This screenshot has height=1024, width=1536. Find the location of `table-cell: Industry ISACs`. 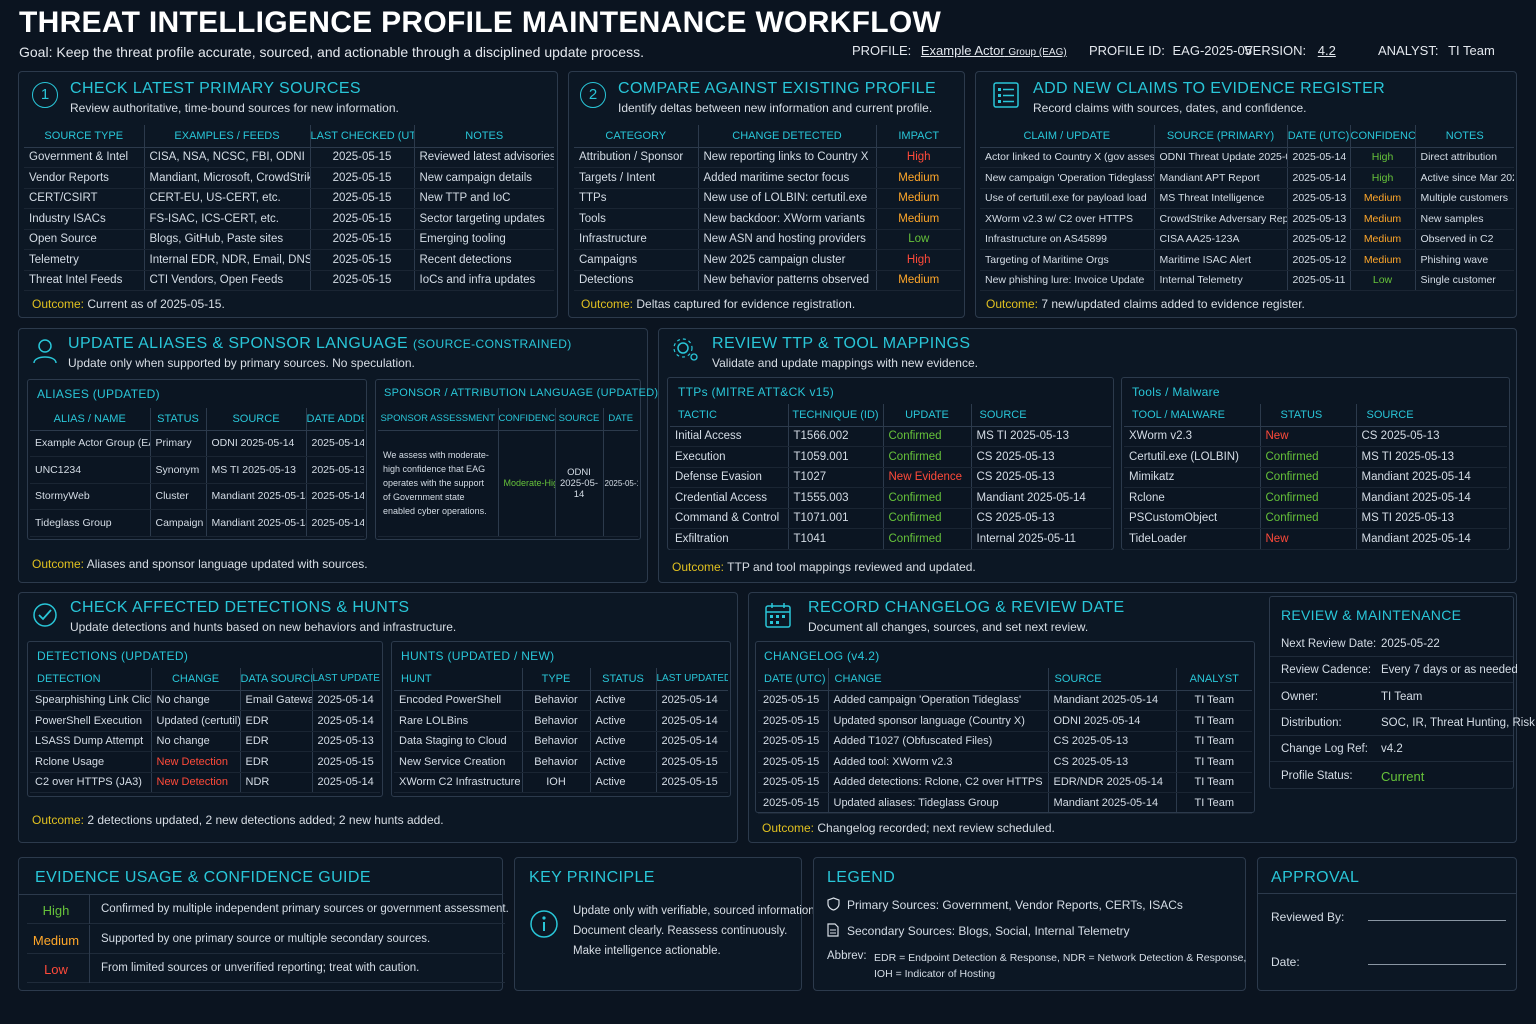

table-cell: Industry ISACs is located at coordinates (84, 219).